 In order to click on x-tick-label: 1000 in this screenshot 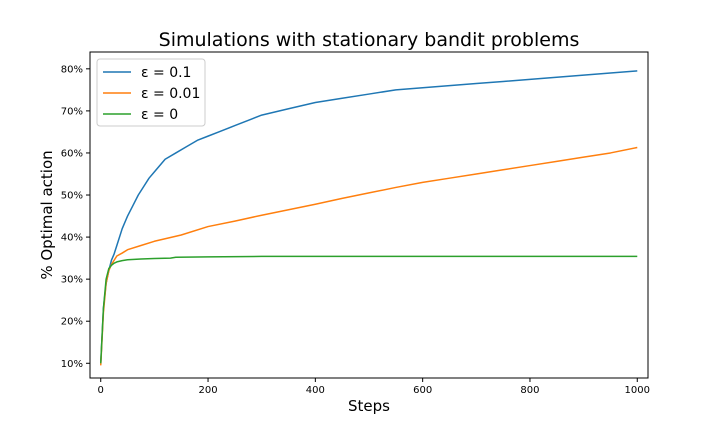, I will do `click(637, 390)`.